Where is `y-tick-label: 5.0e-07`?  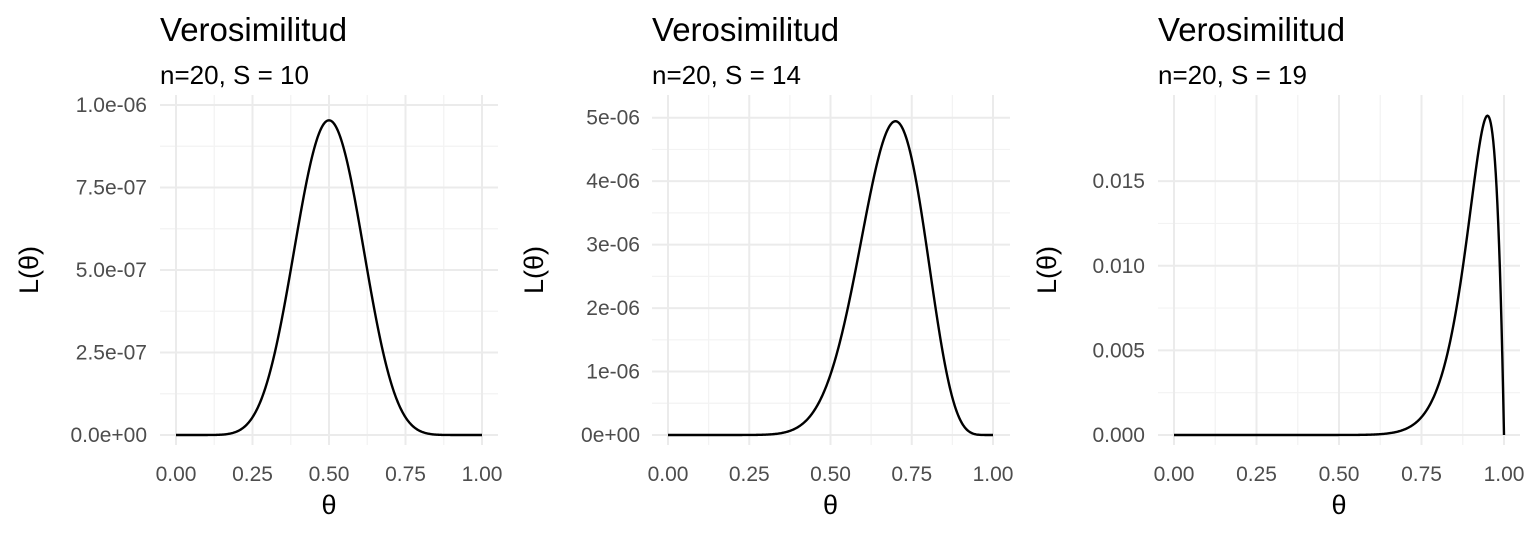
y-tick-label: 5.0e-07 is located at coordinates (111, 270).